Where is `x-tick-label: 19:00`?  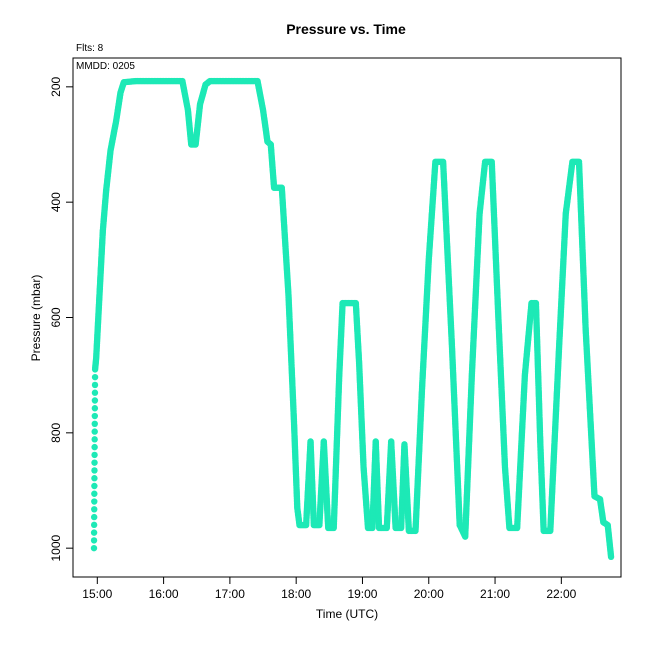 x-tick-label: 19:00 is located at coordinates (362, 594).